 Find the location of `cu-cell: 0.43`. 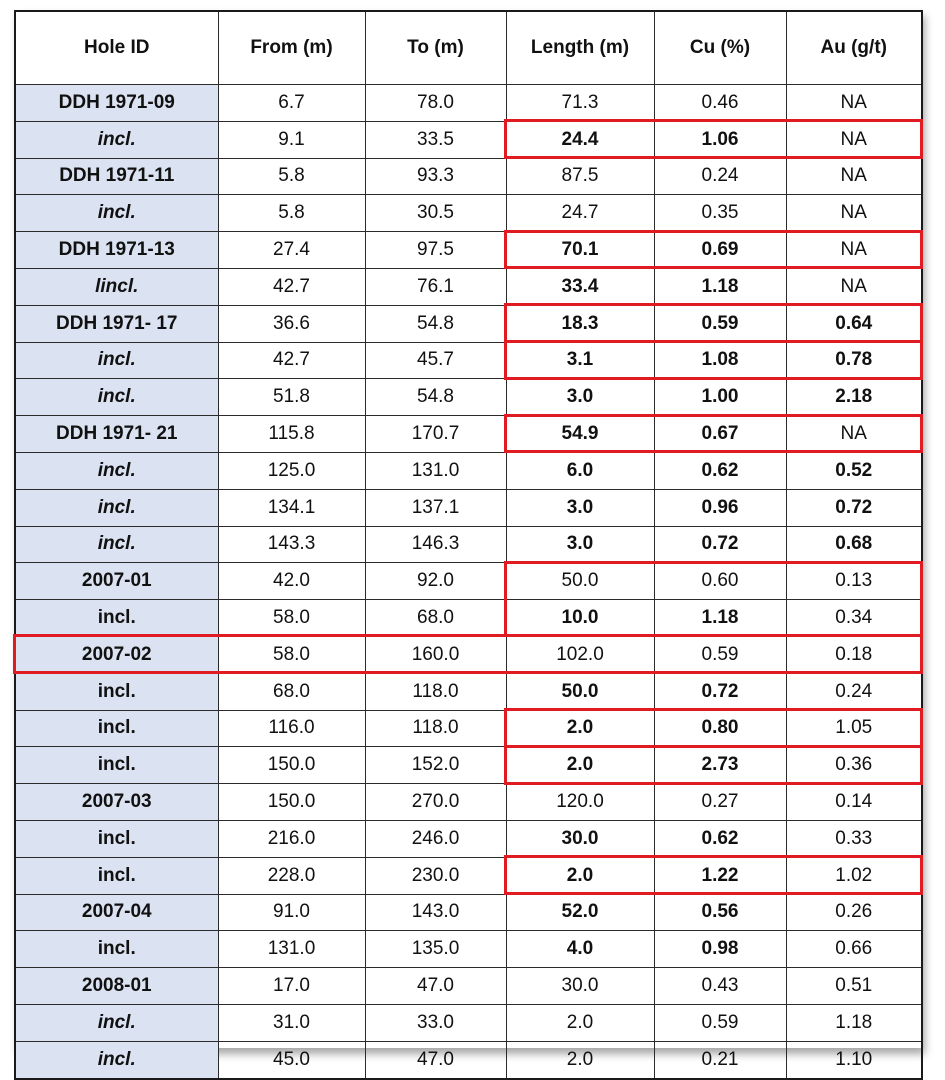

cu-cell: 0.43 is located at coordinates (720, 986).